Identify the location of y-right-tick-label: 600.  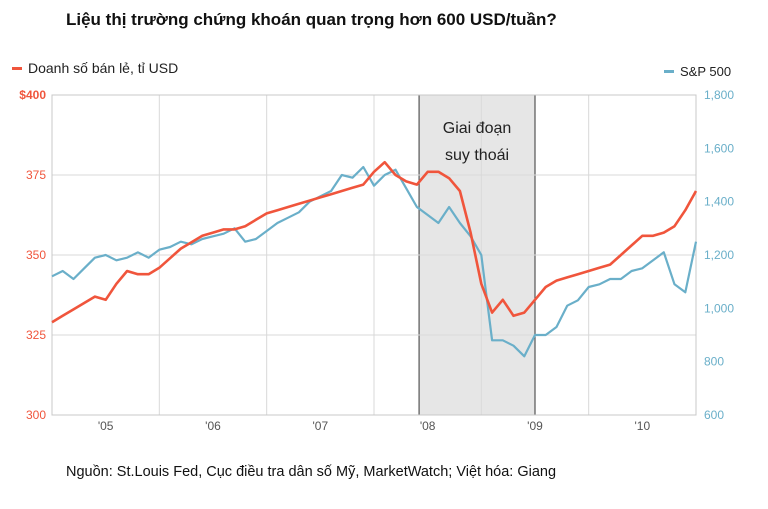
(714, 415).